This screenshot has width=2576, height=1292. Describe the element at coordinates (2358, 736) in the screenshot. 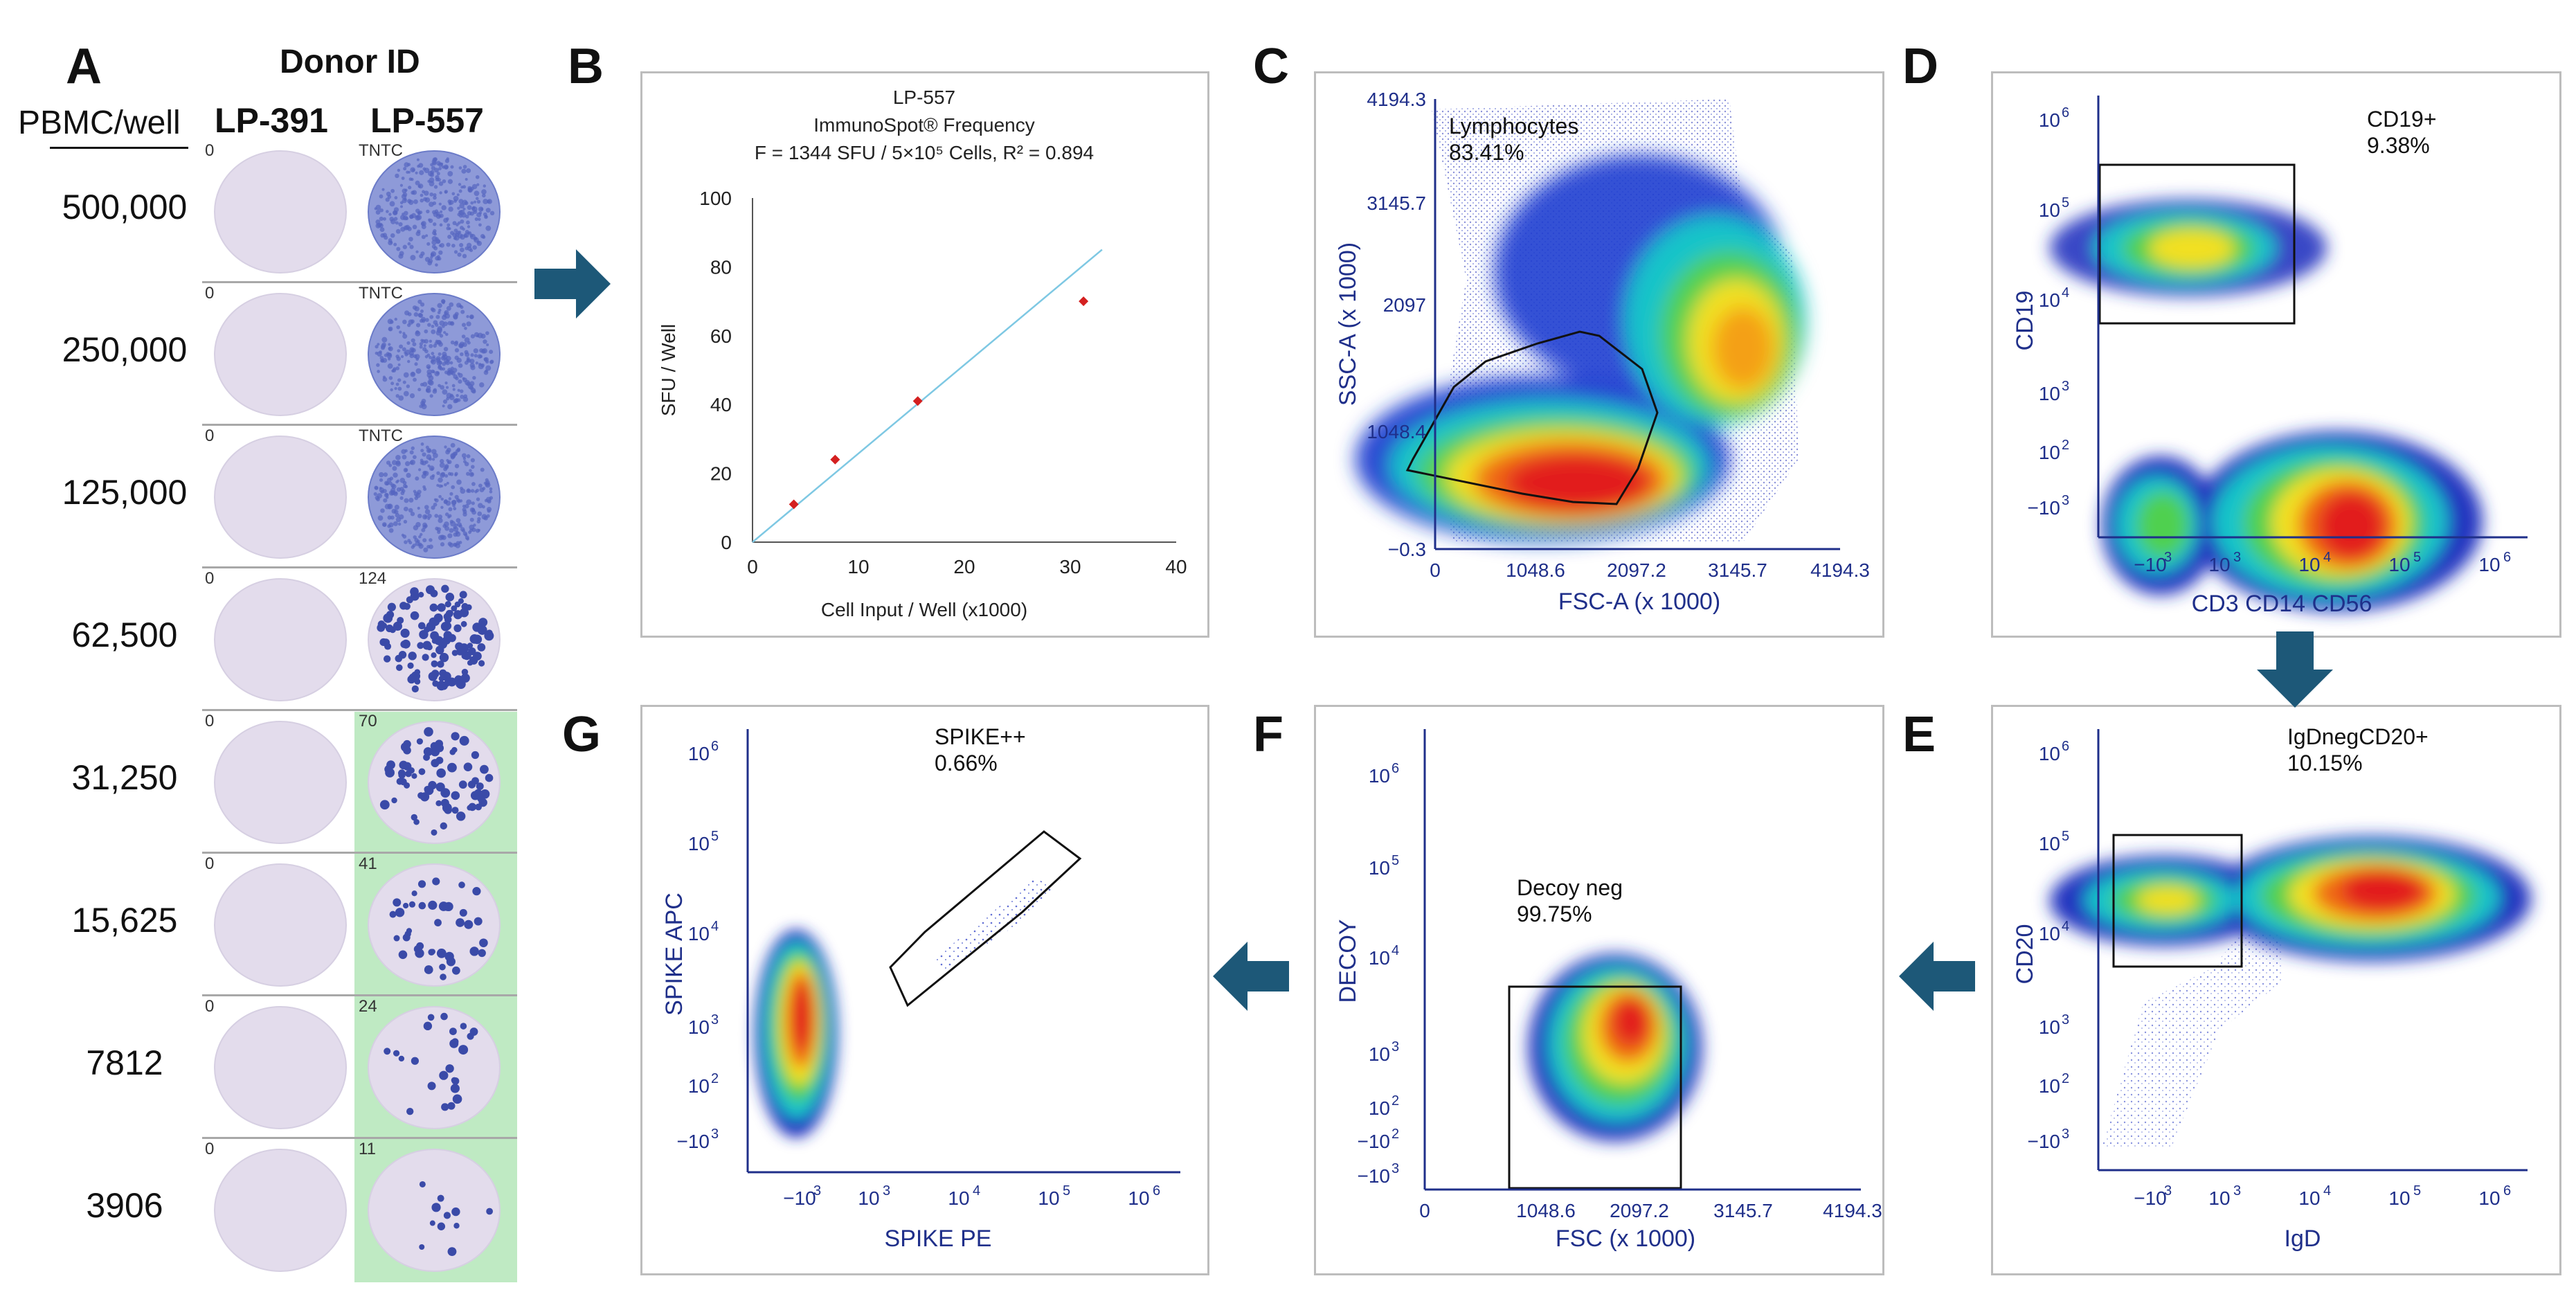

I see `gate-name: IgDnegCD20+` at that location.